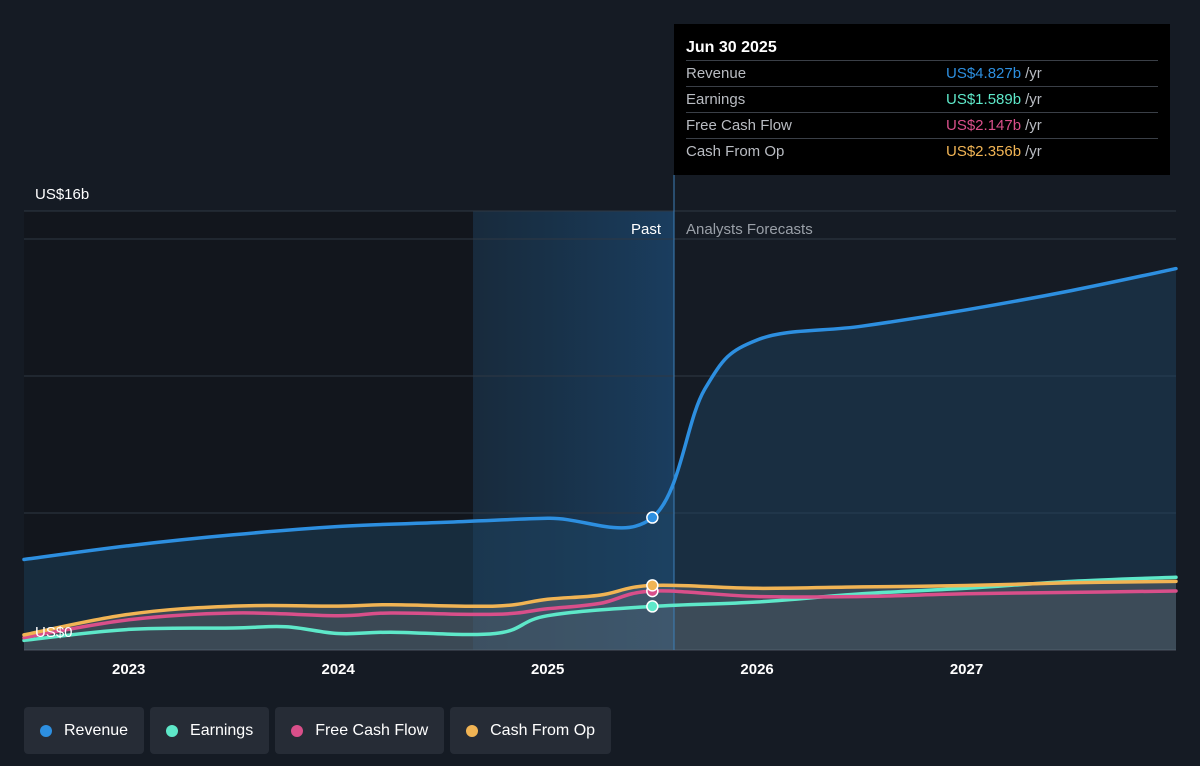  Describe the element at coordinates (922, 125) in the screenshot. I see `tooltip-row-free-cash-flow: Free Cash Flow US$2.147b/yr` at that location.